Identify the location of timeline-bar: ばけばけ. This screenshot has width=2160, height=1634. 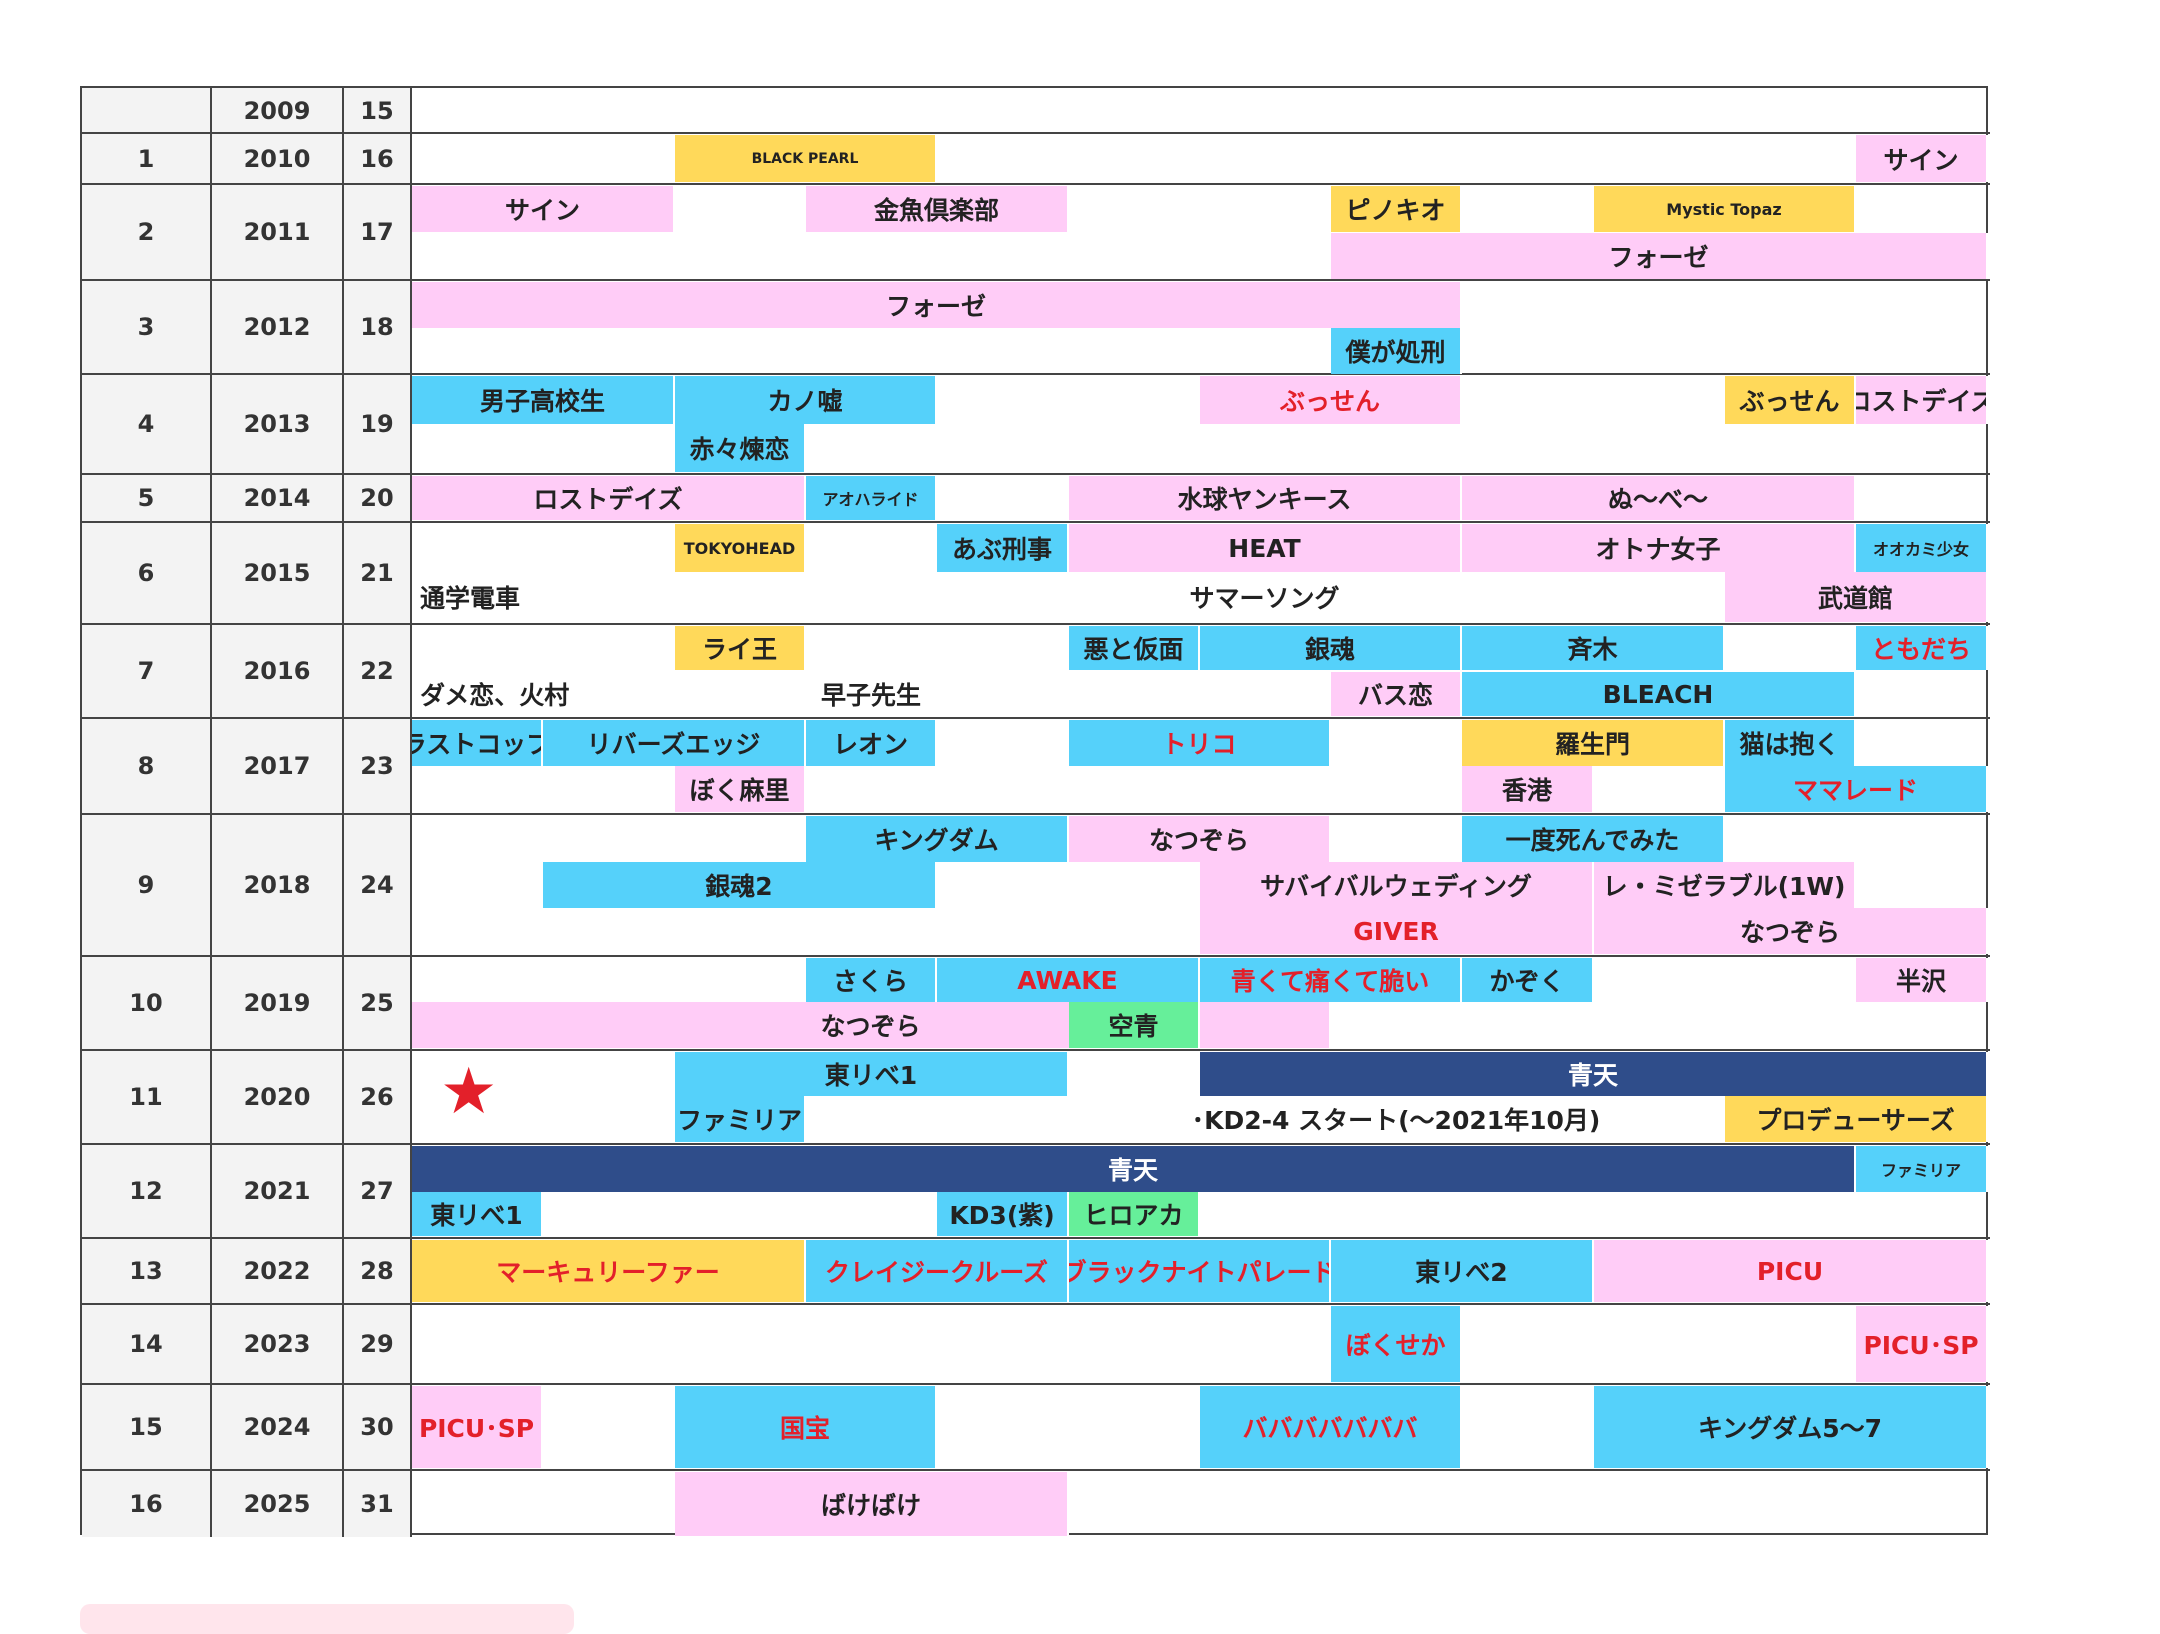
(872, 1504).